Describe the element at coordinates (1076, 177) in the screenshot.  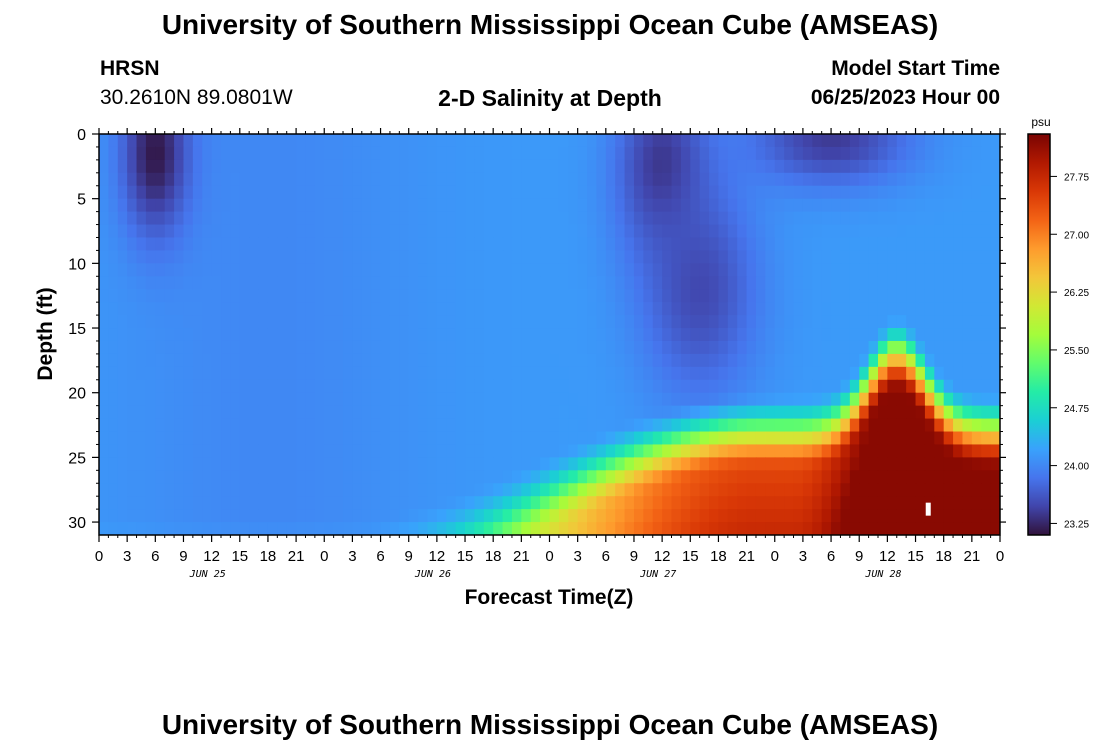
I see `colorbar-tick-label: 27.75` at that location.